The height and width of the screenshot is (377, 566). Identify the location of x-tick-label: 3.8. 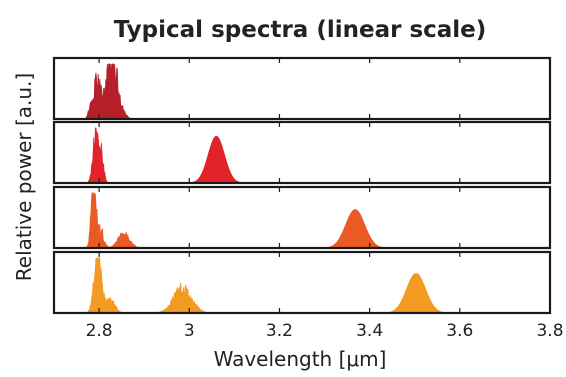
(549, 331).